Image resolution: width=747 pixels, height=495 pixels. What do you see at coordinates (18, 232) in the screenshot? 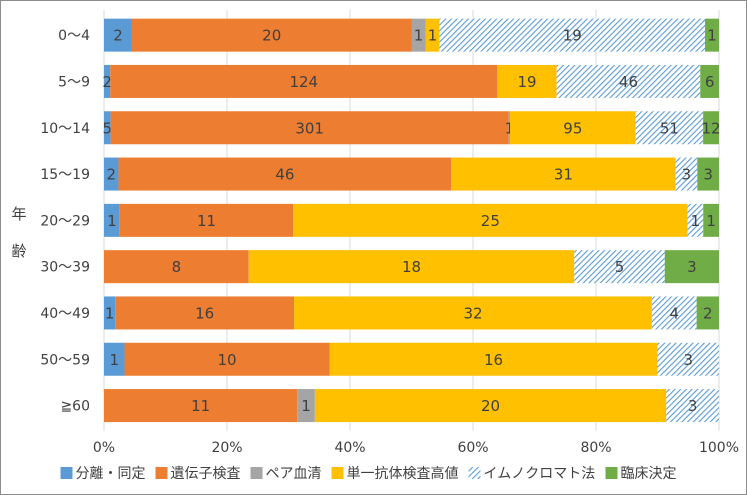
I see `y-axis-title: 年齢` at bounding box center [18, 232].